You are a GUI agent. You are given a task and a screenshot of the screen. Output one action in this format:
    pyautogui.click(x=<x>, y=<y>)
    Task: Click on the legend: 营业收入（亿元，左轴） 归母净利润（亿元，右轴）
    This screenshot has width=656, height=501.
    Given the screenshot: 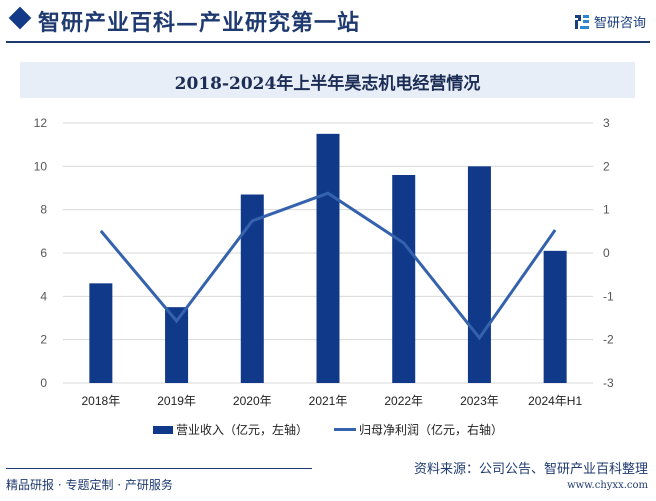 What is the action you would take?
    pyautogui.click(x=328, y=429)
    